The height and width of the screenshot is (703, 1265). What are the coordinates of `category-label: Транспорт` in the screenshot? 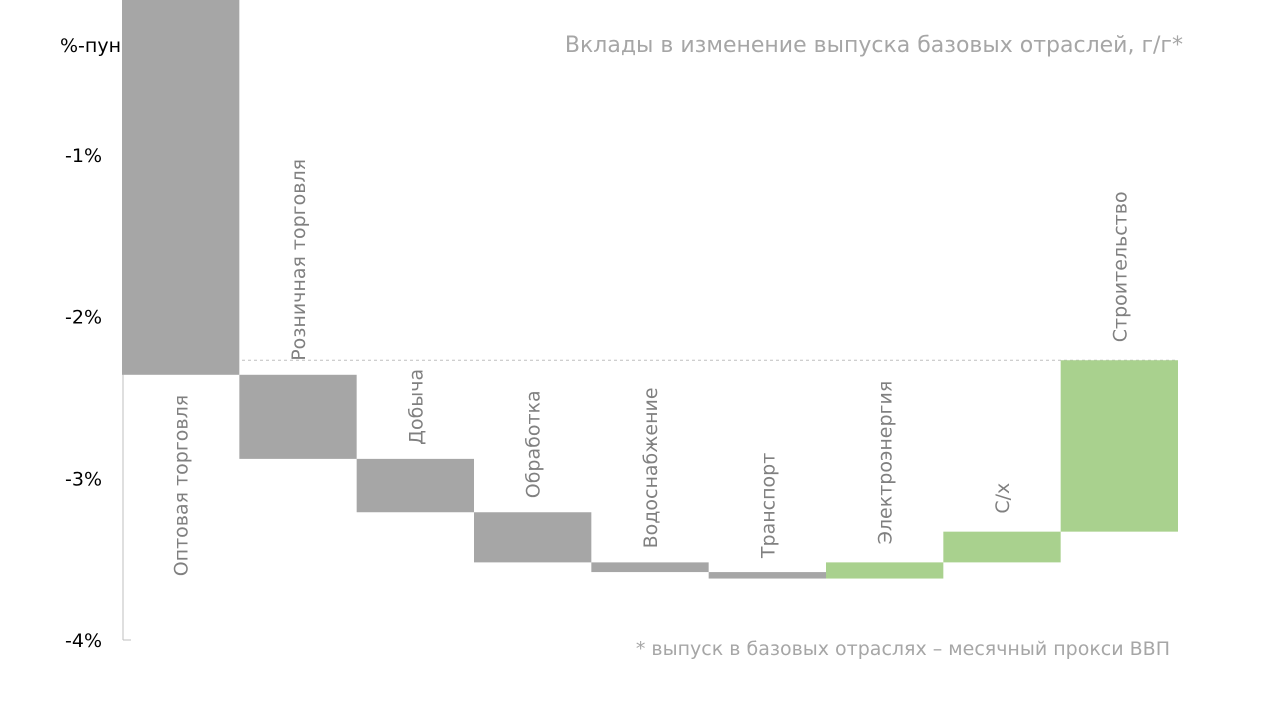 It's located at (768, 506).